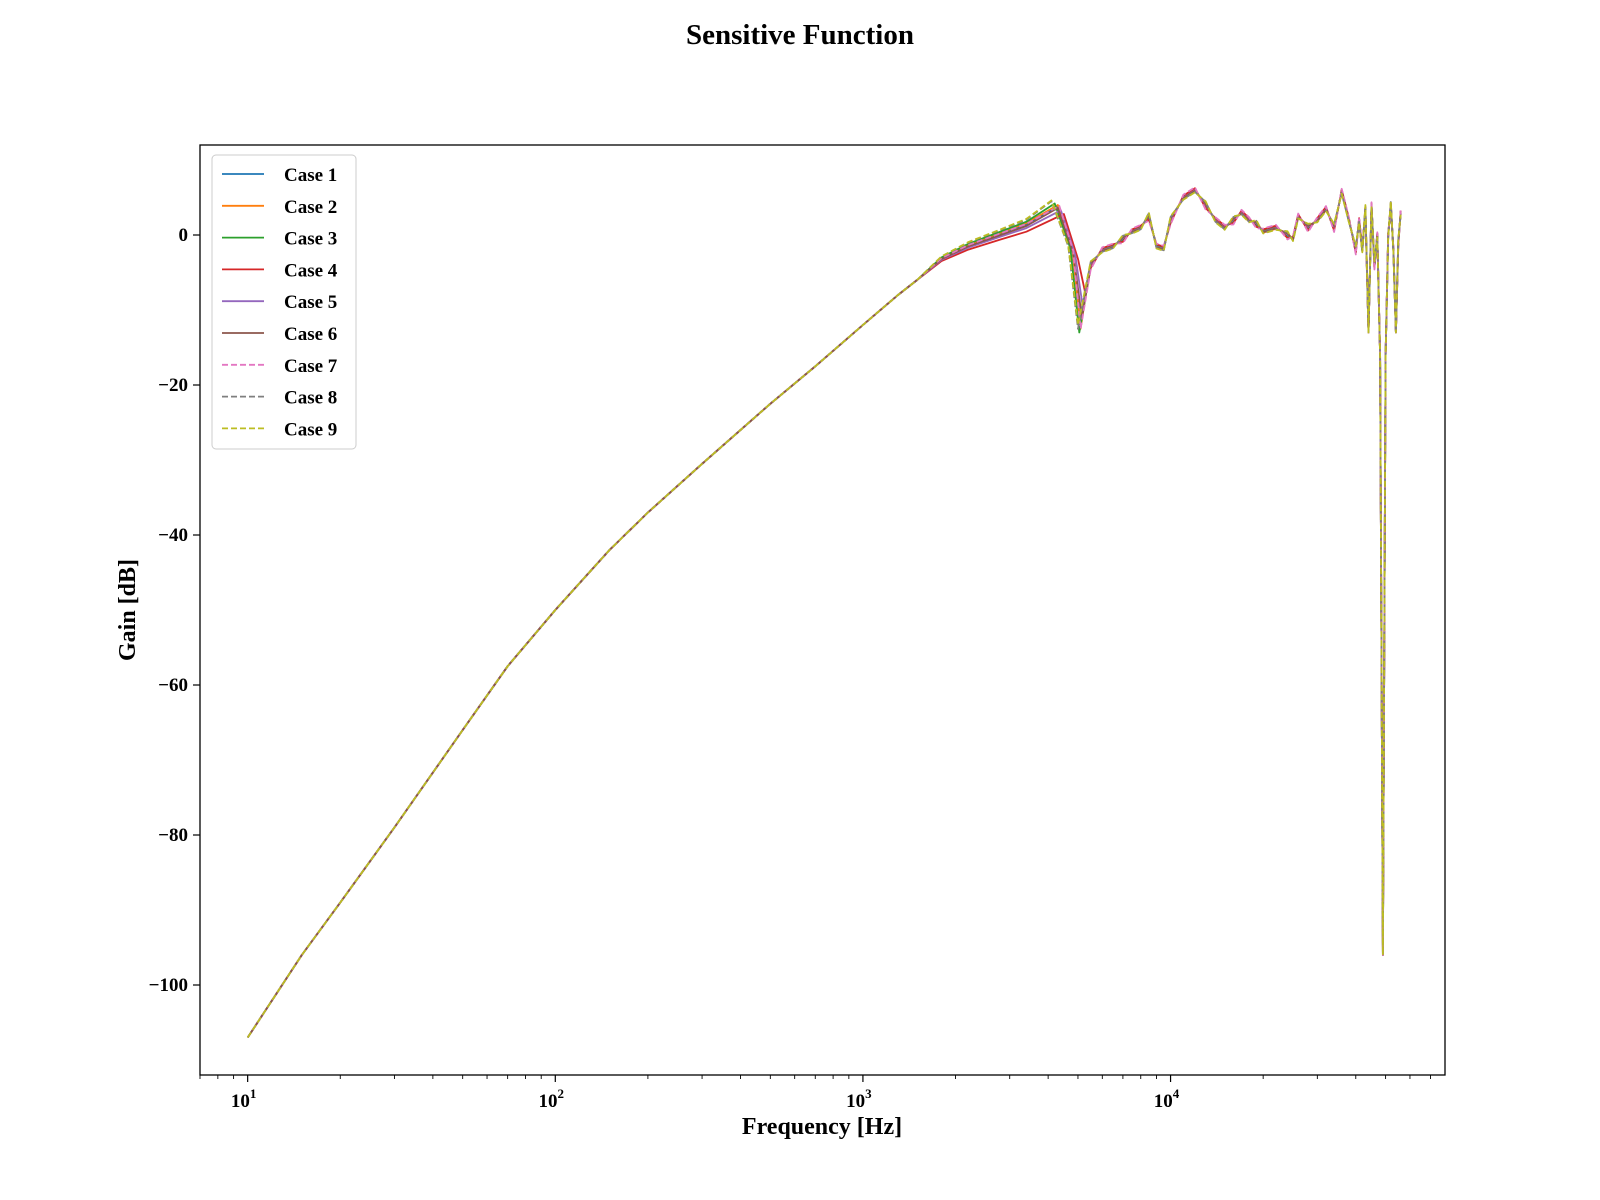 Image resolution: width=1600 pixels, height=1200 pixels. Describe the element at coordinates (168, 985) in the screenshot. I see `y-tick-label: −100` at that location.